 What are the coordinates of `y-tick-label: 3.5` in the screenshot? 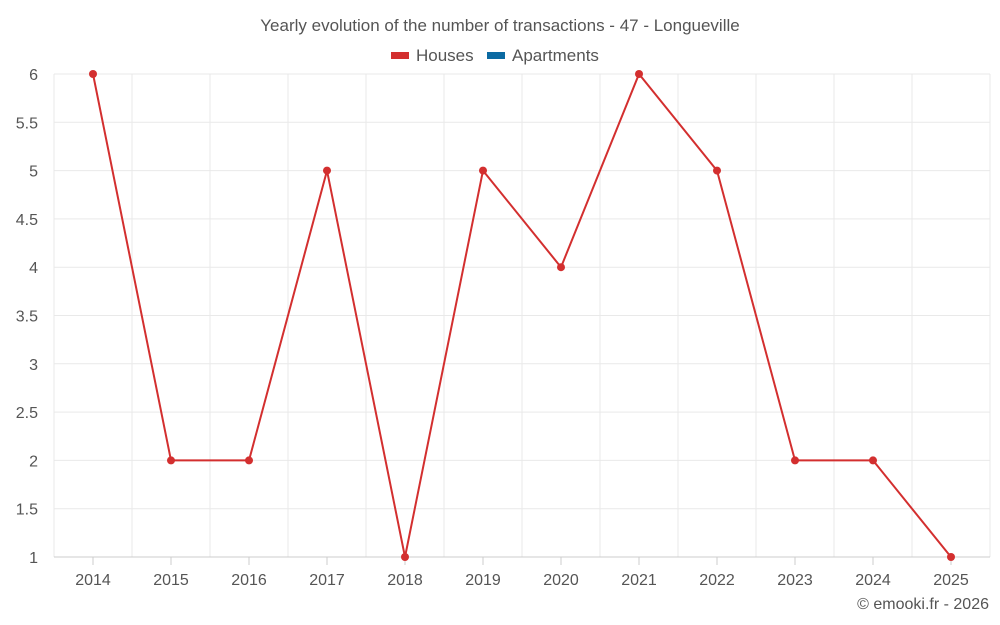 It's located at (27, 317).